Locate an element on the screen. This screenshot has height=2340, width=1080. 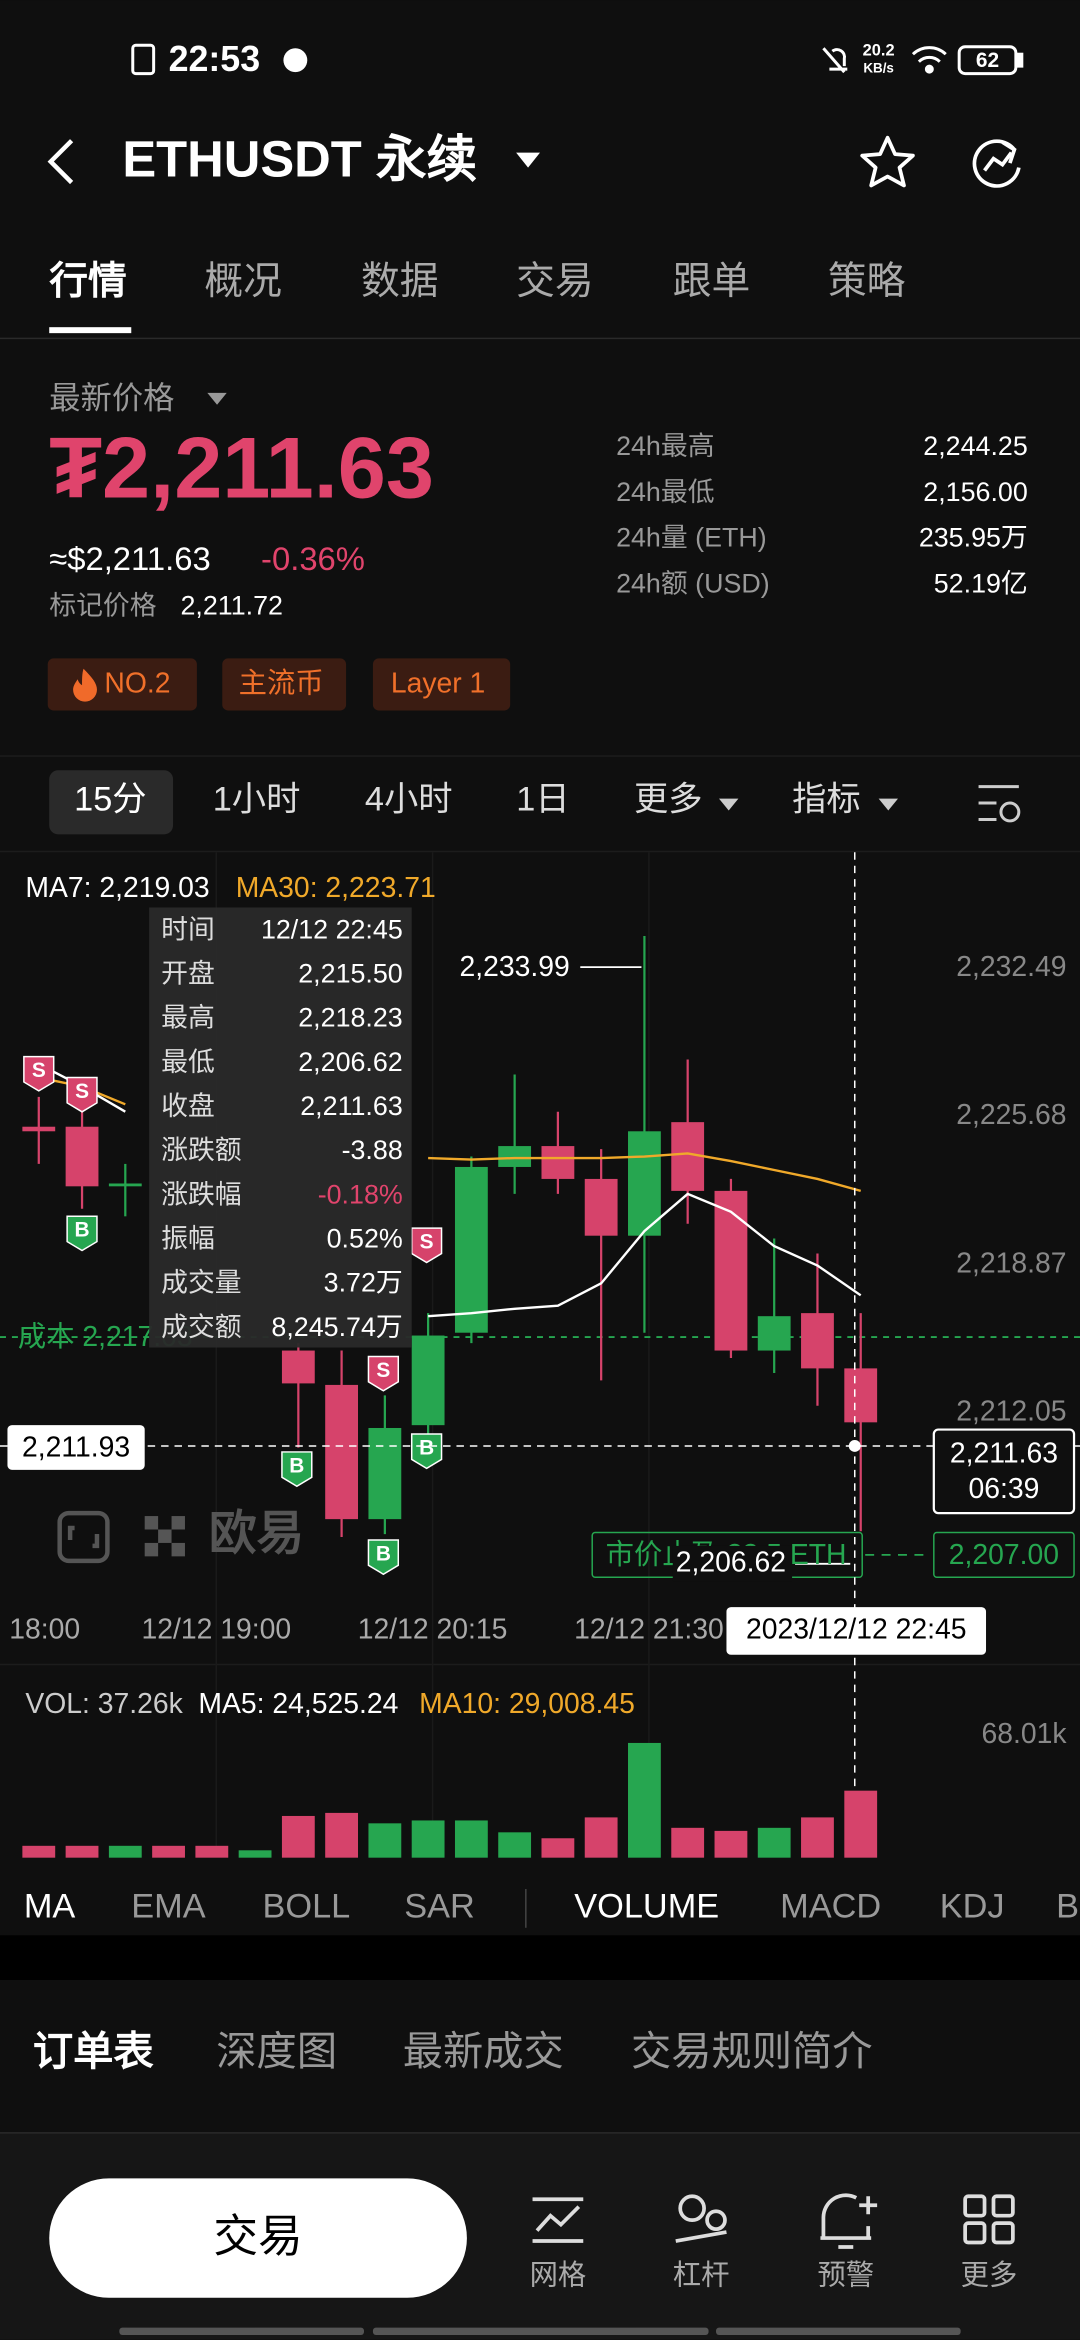
crosshair-price-box is located at coordinates (76, 1447).